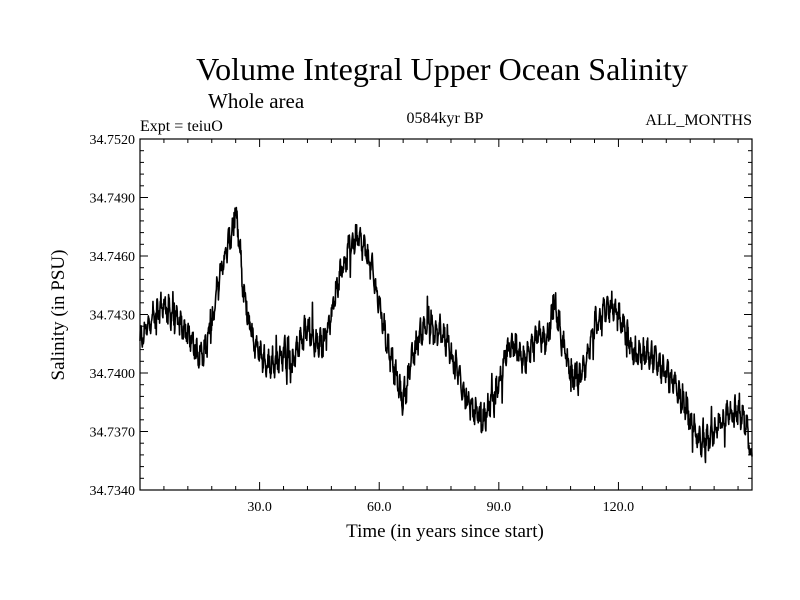 The image size is (800, 600). Describe the element at coordinates (259, 507) in the screenshot. I see `x-tick-label: 30.0` at that location.